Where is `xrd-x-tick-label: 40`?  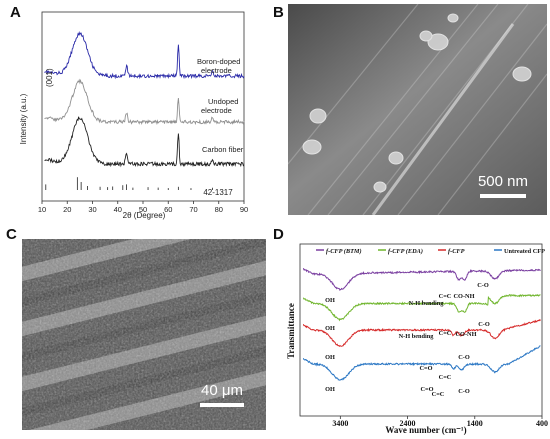 xrd-x-tick-label: 40 is located at coordinates (118, 209).